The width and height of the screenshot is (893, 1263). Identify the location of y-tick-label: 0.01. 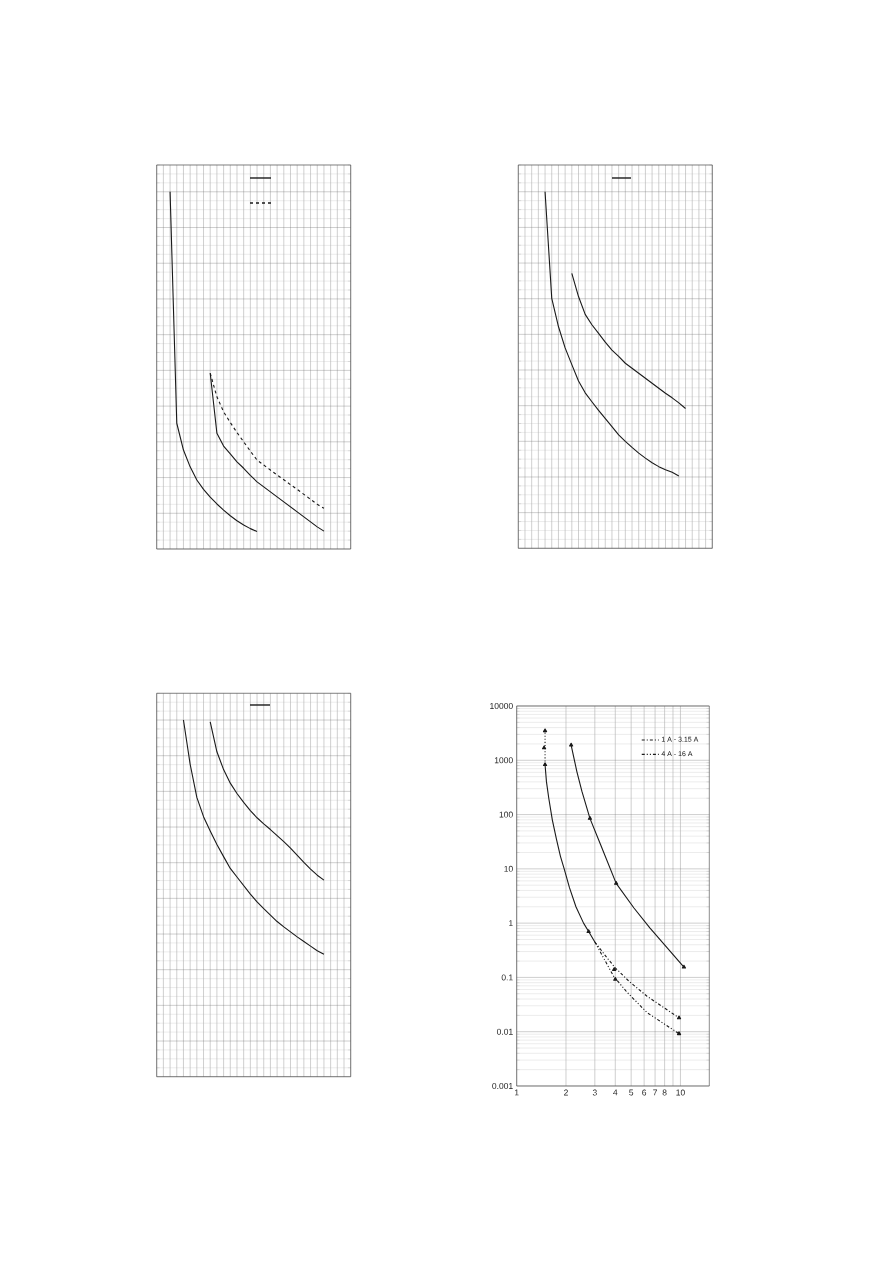
(504, 1031).